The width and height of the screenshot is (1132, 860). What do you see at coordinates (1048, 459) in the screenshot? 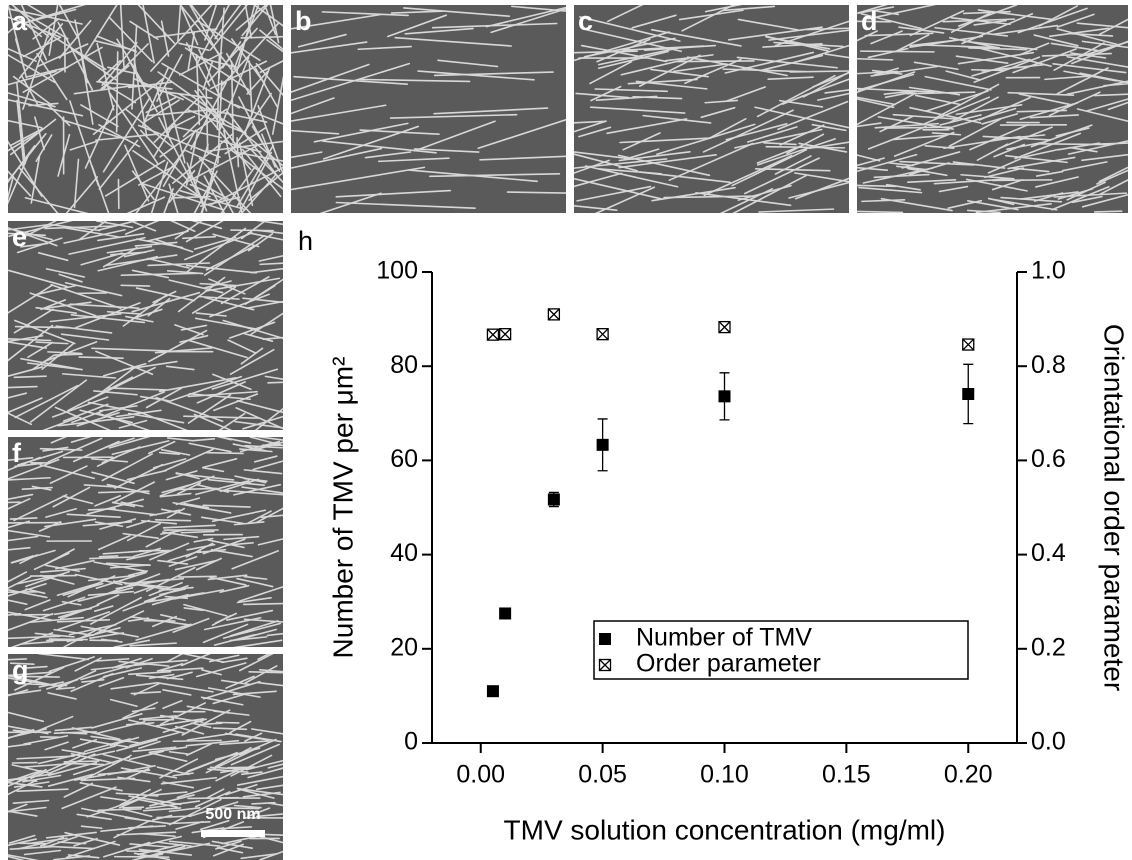
I see `y2-tick-label: 0.6` at bounding box center [1048, 459].